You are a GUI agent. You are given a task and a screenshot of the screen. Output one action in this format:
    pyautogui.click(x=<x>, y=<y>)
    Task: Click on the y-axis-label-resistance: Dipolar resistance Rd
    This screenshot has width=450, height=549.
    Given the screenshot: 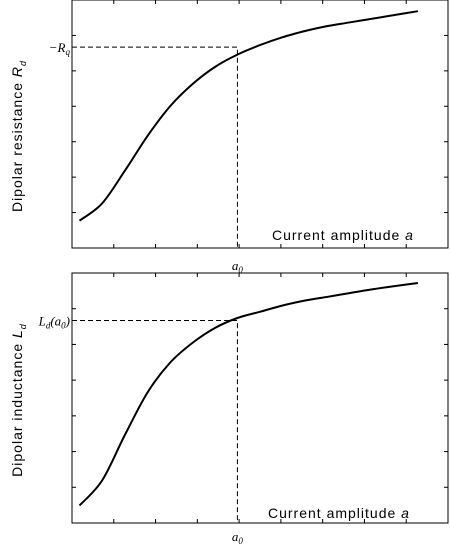 What is the action you would take?
    pyautogui.click(x=18, y=136)
    